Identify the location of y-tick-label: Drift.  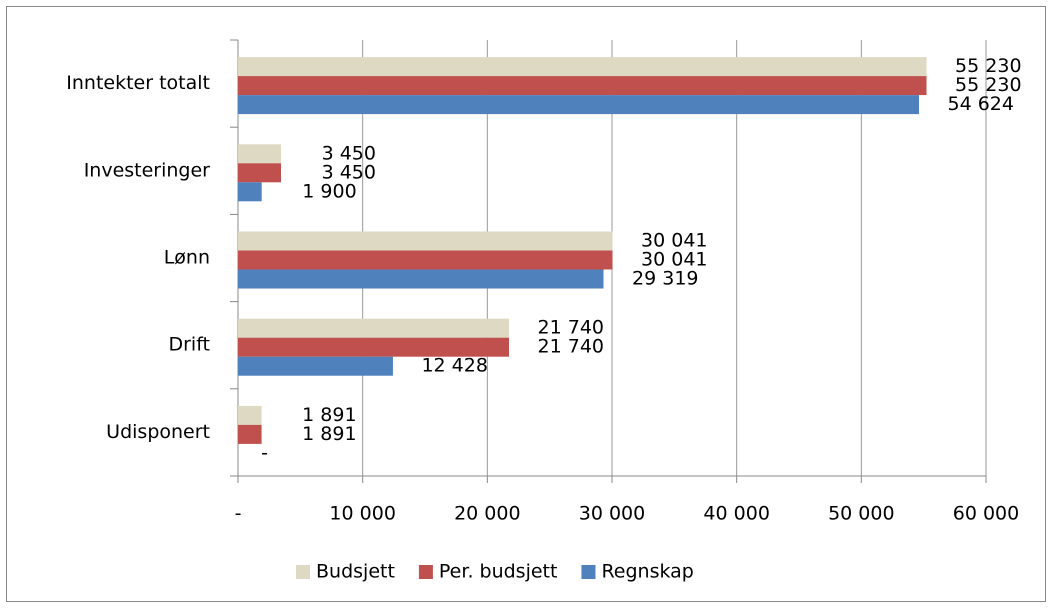
(189, 345).